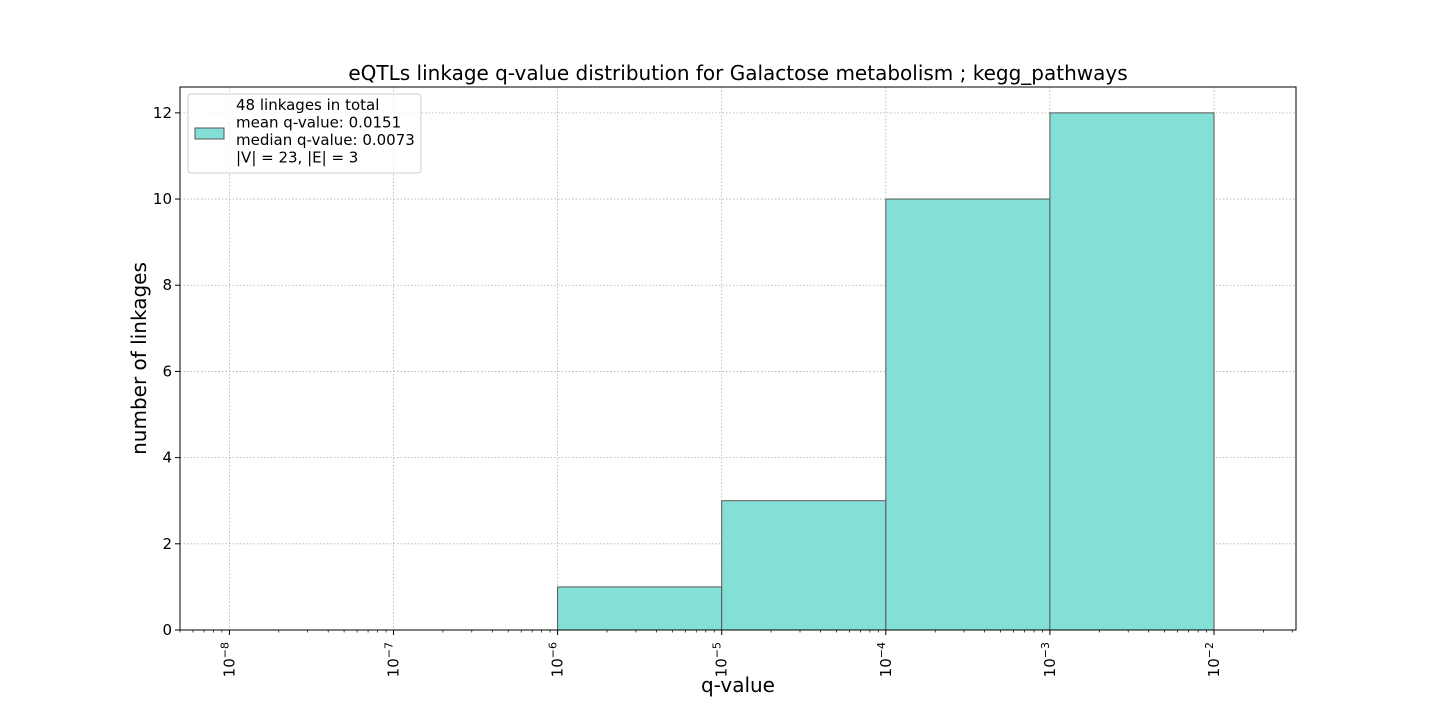 The width and height of the screenshot is (1440, 720). I want to click on y-tick-label: 12, so click(162, 113).